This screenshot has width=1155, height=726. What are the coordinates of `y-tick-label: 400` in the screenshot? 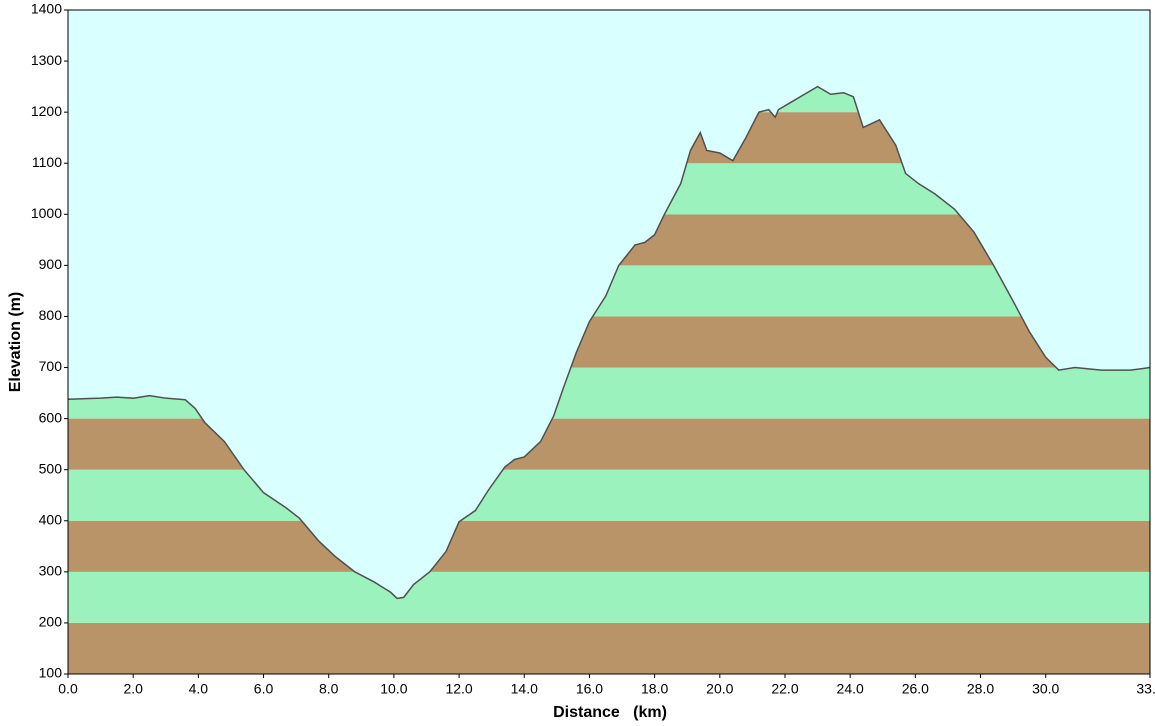 It's located at (51, 519).